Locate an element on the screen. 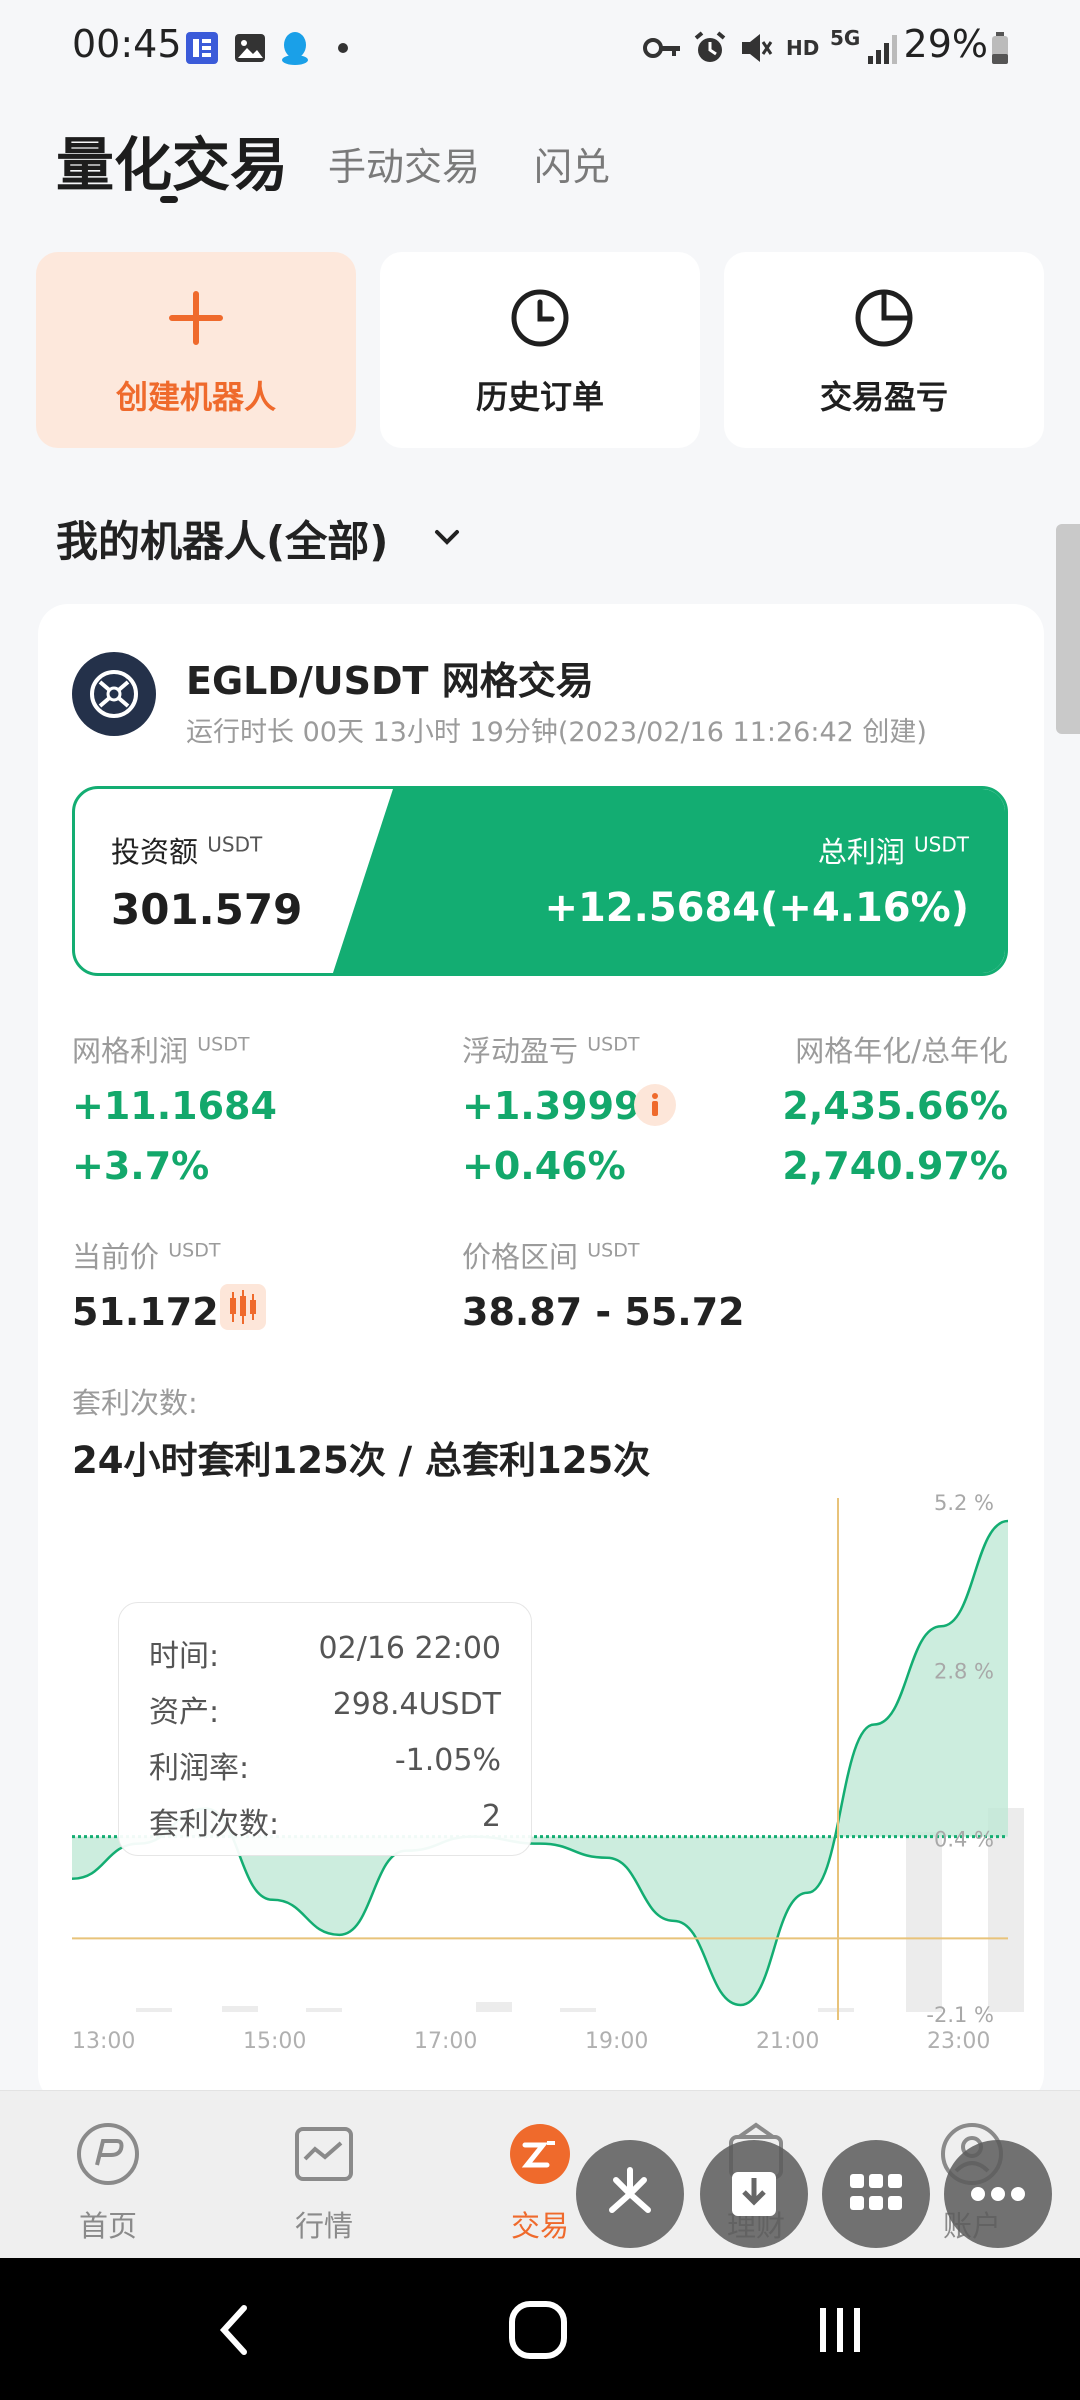  floating-pnl-label: 浮动盈亏 USDT is located at coordinates (551, 1050).